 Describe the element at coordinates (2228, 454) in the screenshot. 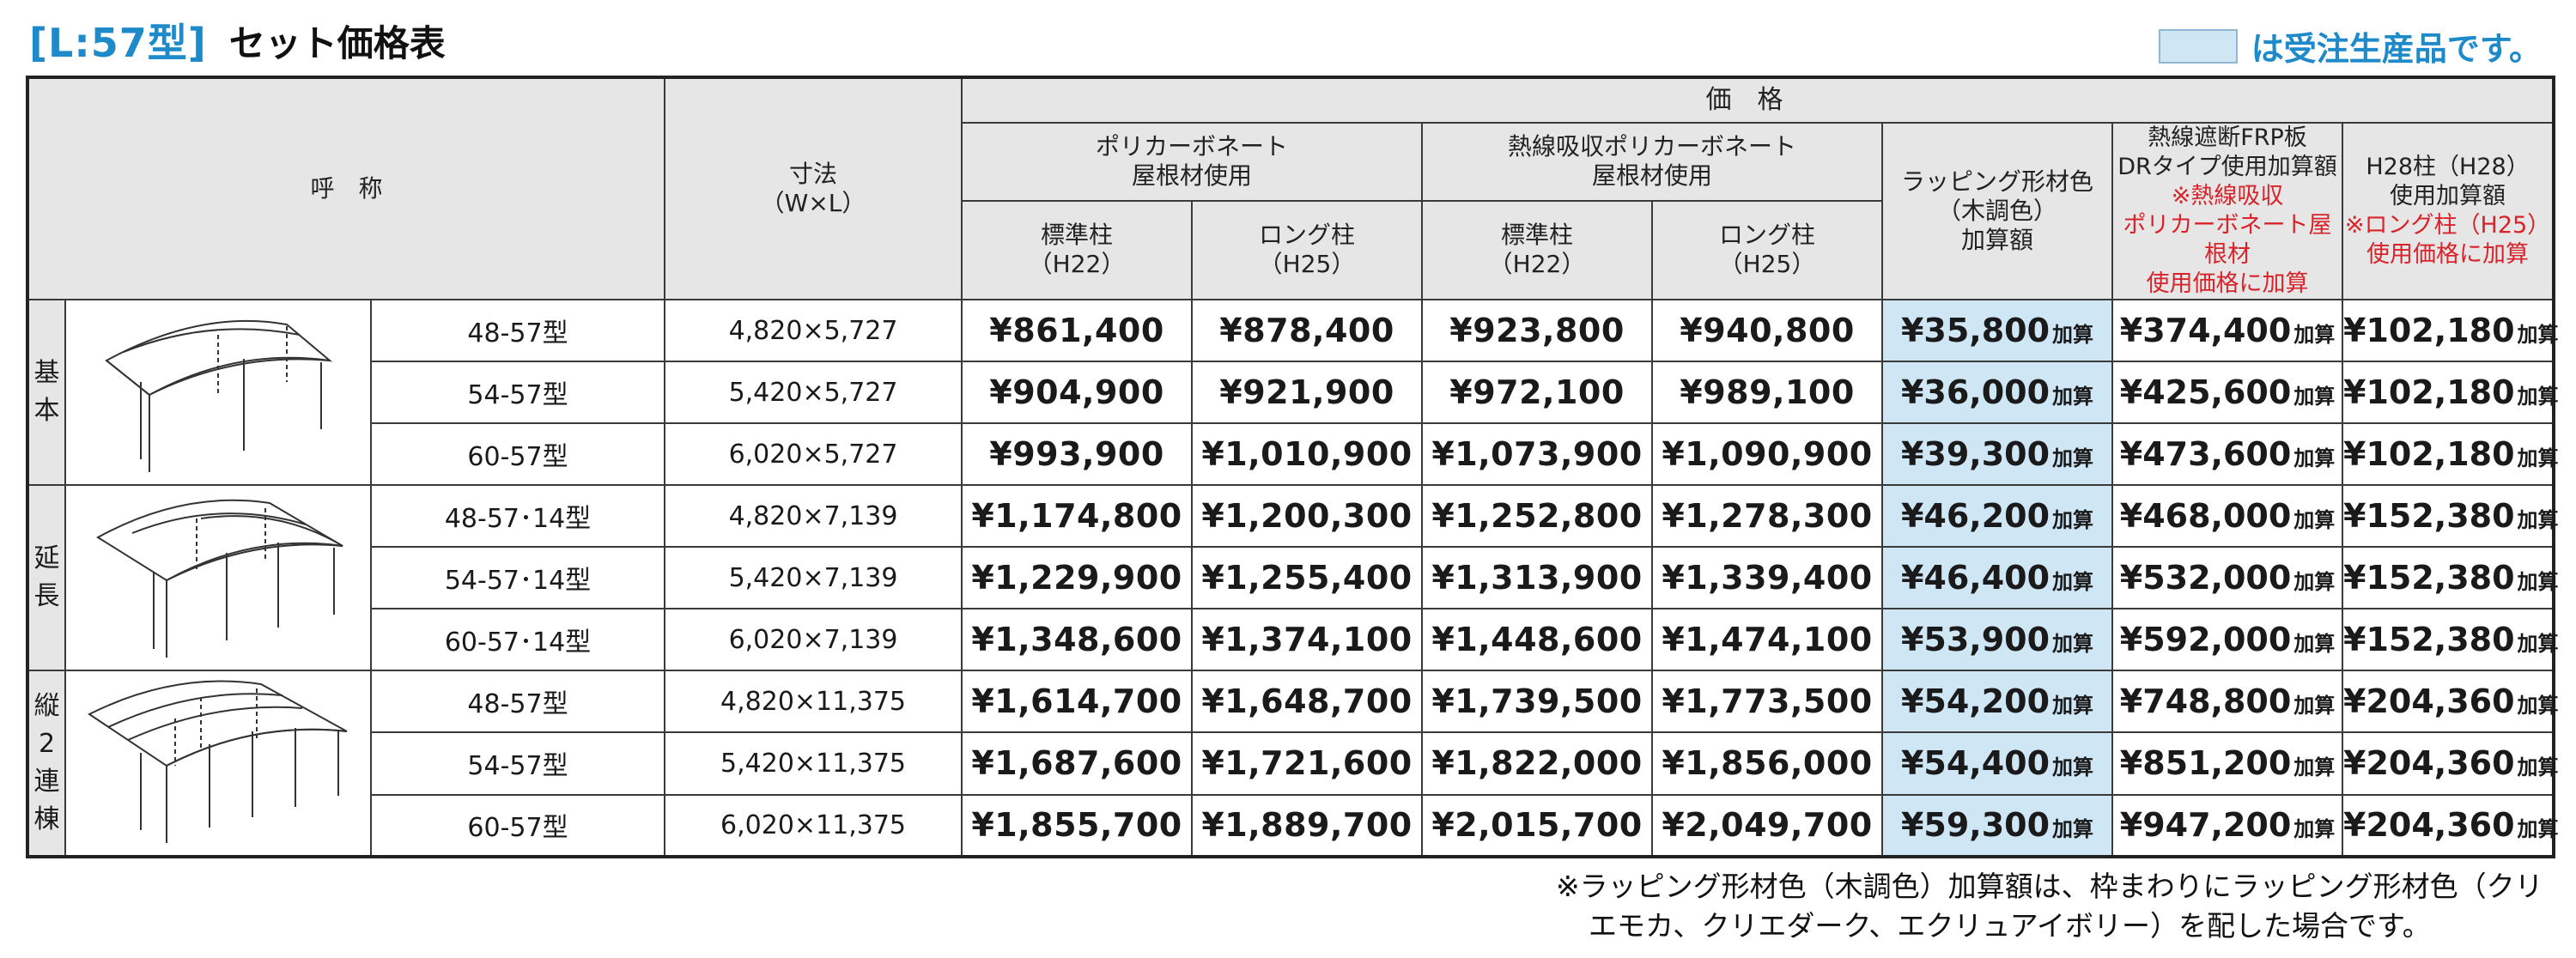

I see `price-frp-add: ¥473,600 加算` at that location.